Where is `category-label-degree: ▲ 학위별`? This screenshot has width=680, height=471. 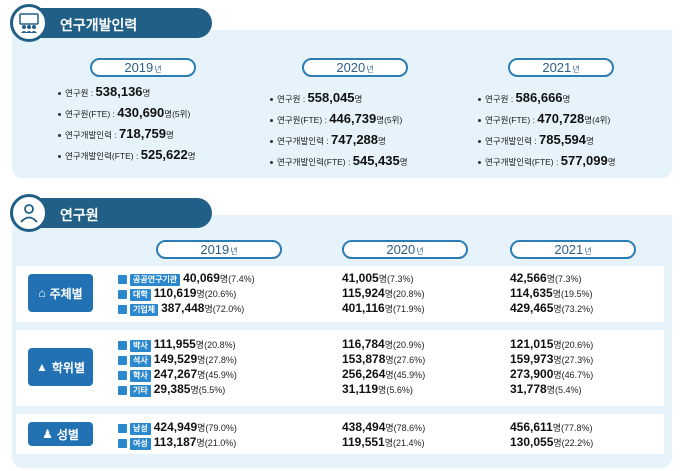
category-label-degree: ▲ 학위별 is located at coordinates (60, 367).